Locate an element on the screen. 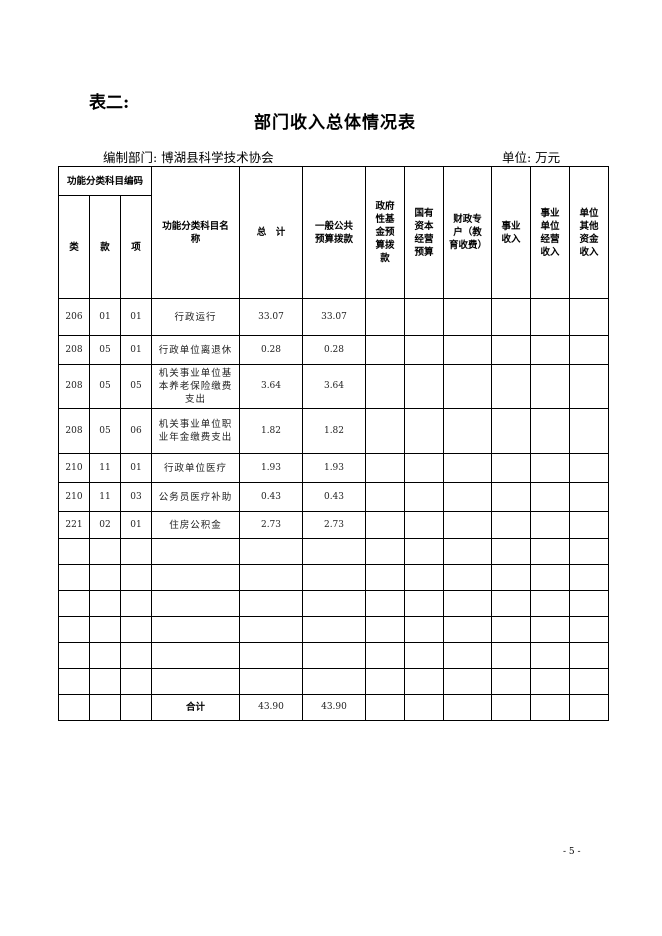  cell-kuan: 05 is located at coordinates (105, 350).